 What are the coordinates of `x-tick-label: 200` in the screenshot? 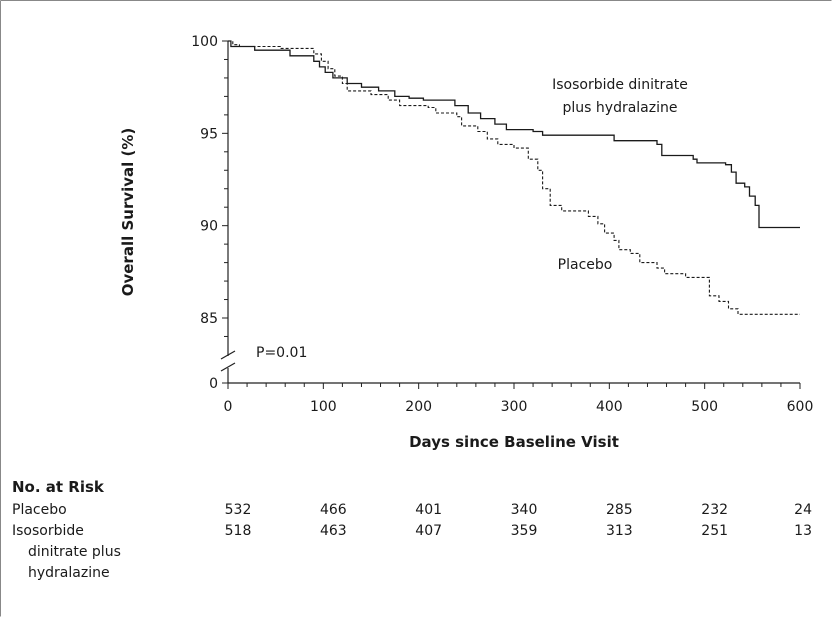 It's located at (418, 407).